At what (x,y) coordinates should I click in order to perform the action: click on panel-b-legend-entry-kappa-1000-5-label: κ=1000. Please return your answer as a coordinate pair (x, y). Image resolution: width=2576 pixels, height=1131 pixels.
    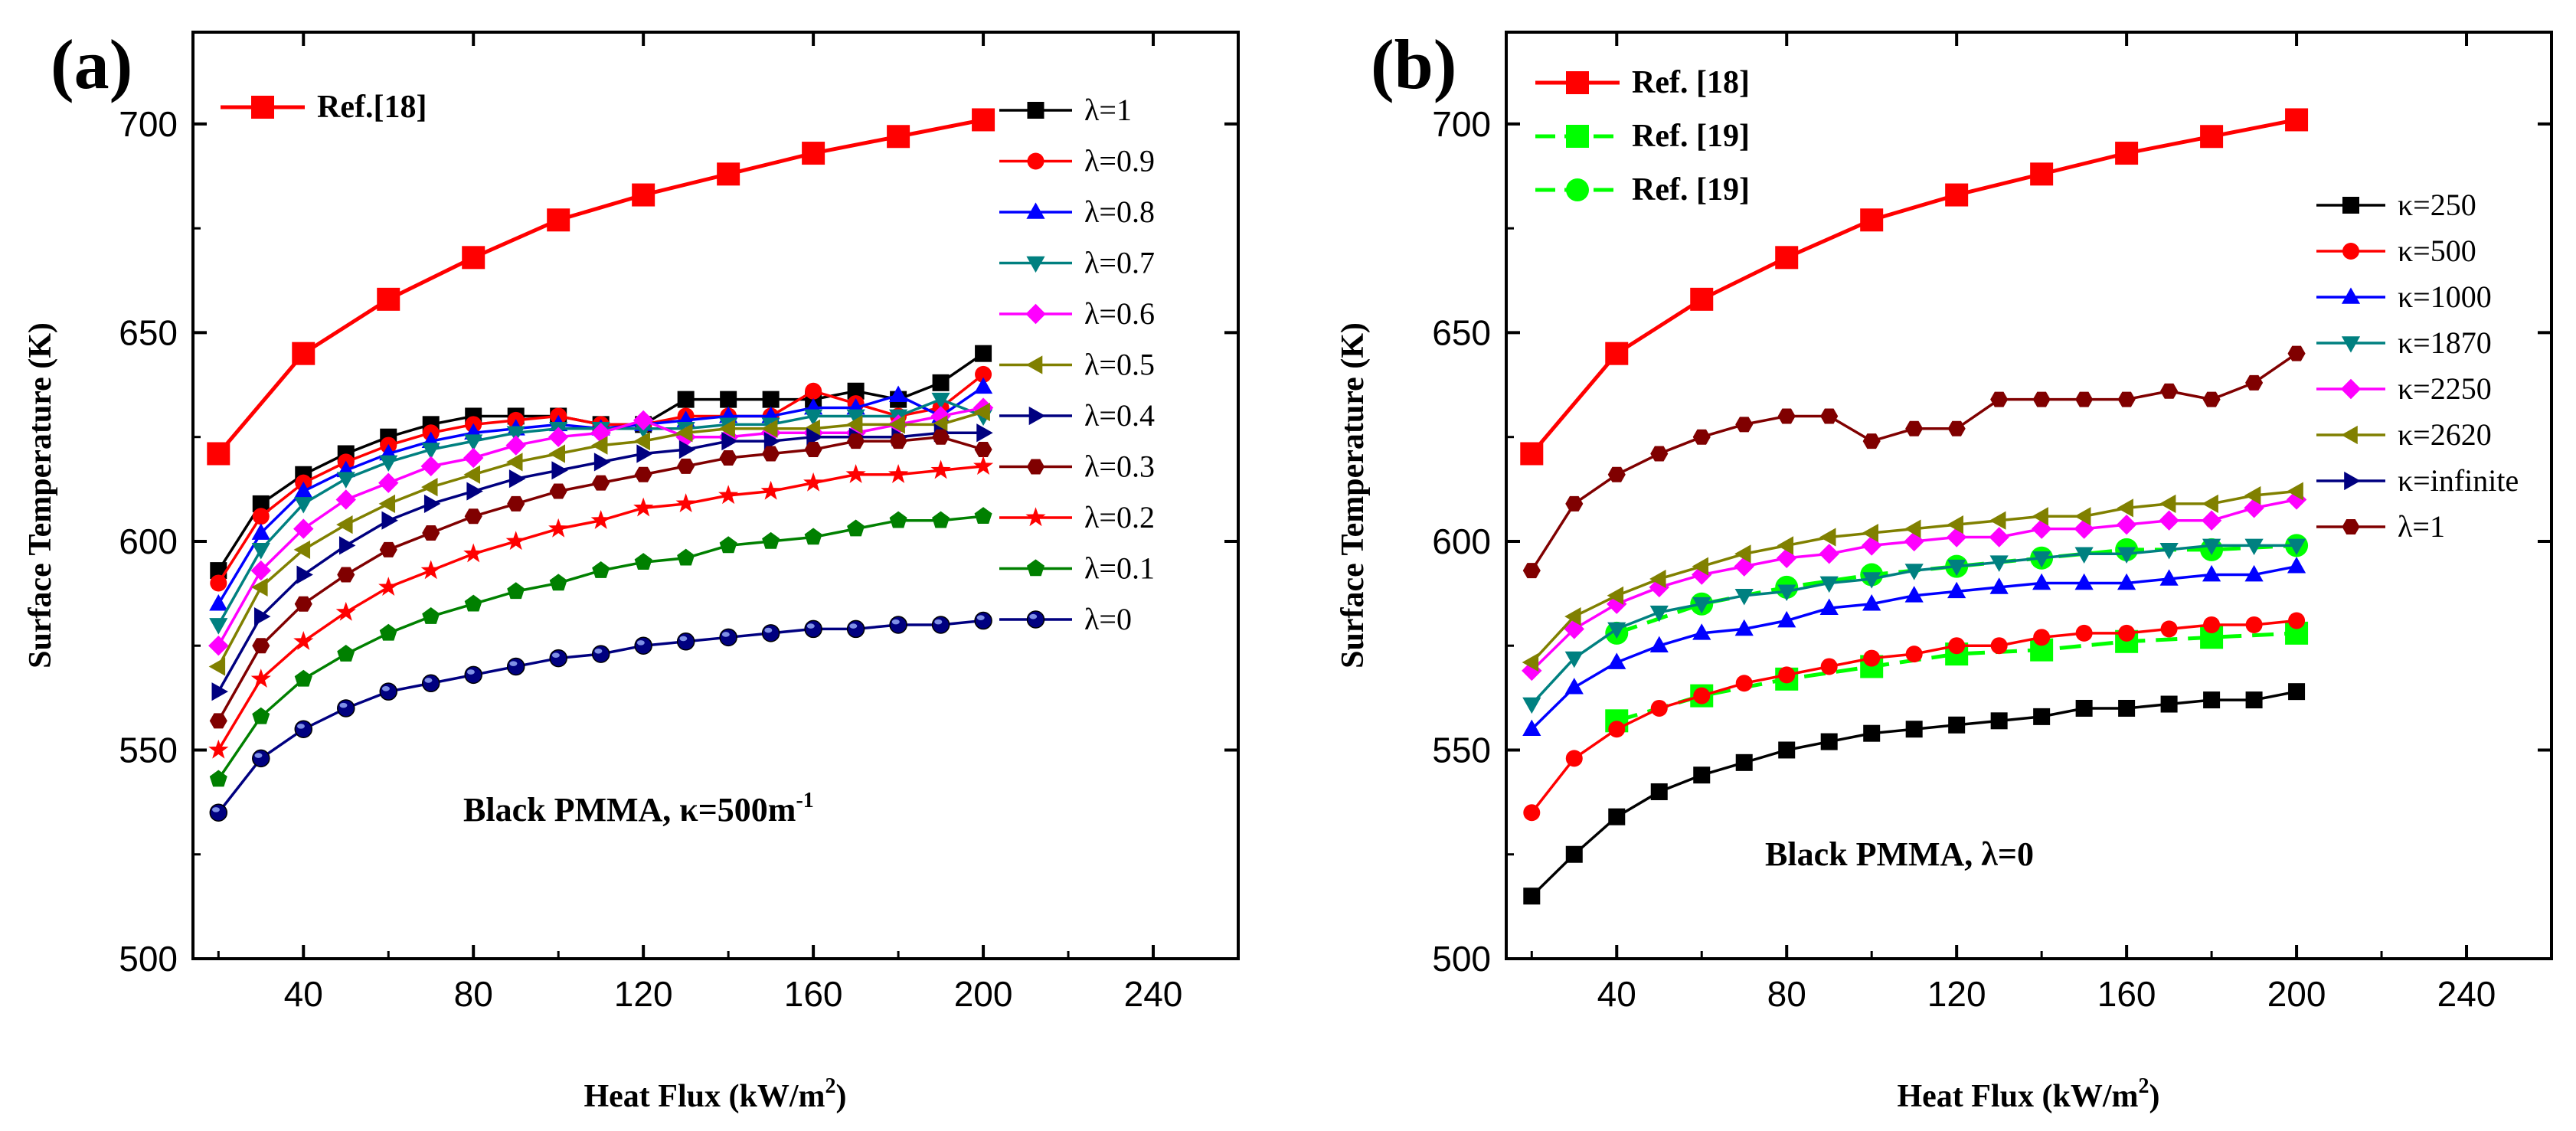
    Looking at the image, I should click on (2445, 296).